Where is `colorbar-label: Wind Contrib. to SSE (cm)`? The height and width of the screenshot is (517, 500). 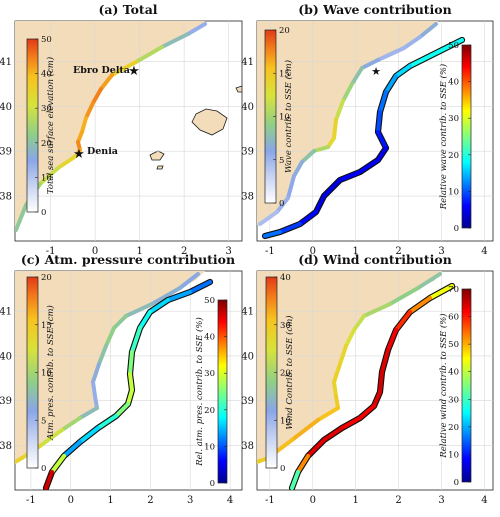
colorbar-label: Wind Contrib. to SSE (cm) is located at coordinates (289, 372).